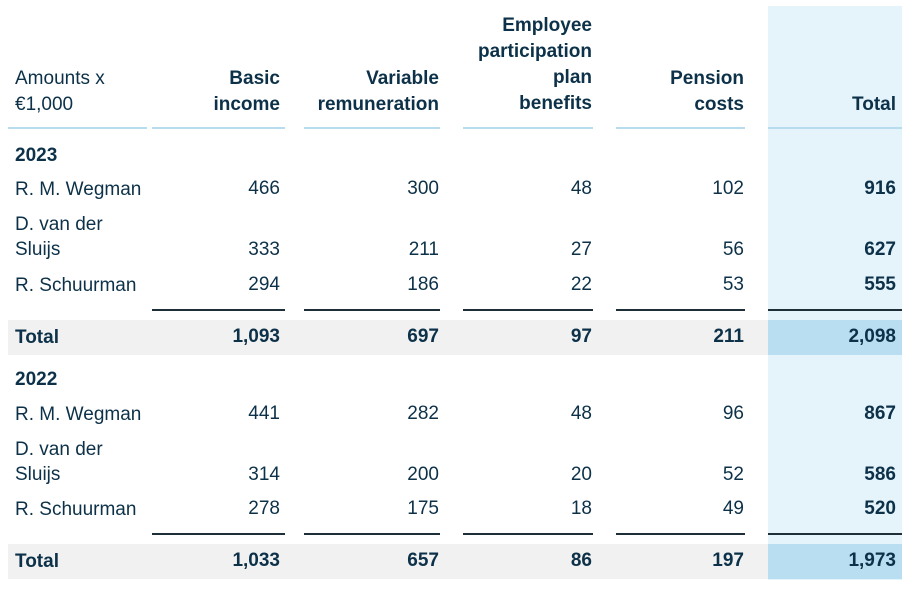 The height and width of the screenshot is (592, 920). What do you see at coordinates (872, 336) in the screenshot?
I see `grand-total: 2,098` at bounding box center [872, 336].